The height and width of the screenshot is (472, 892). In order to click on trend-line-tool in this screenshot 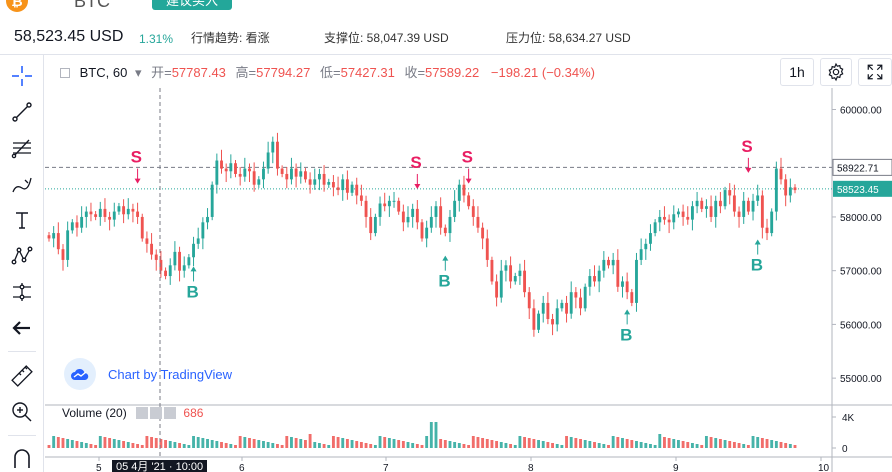, I will do `click(22, 112)`.